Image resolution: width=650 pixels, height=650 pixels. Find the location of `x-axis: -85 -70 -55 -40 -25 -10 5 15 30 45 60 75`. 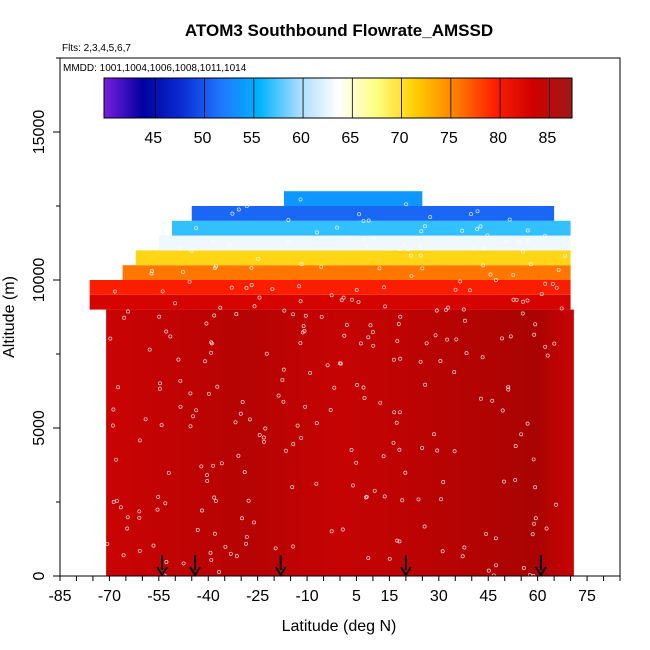

x-axis: -85 -70 -55 -40 -25 -10 5 15 30 45 60 75 is located at coordinates (334, 590).